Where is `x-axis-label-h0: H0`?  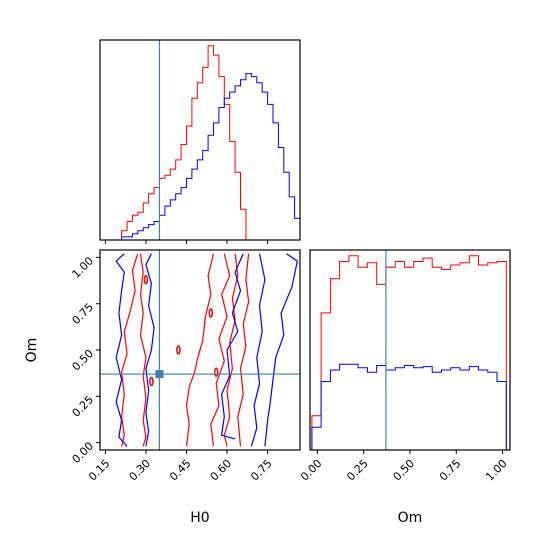
x-axis-label-h0: H0 is located at coordinates (199, 518).